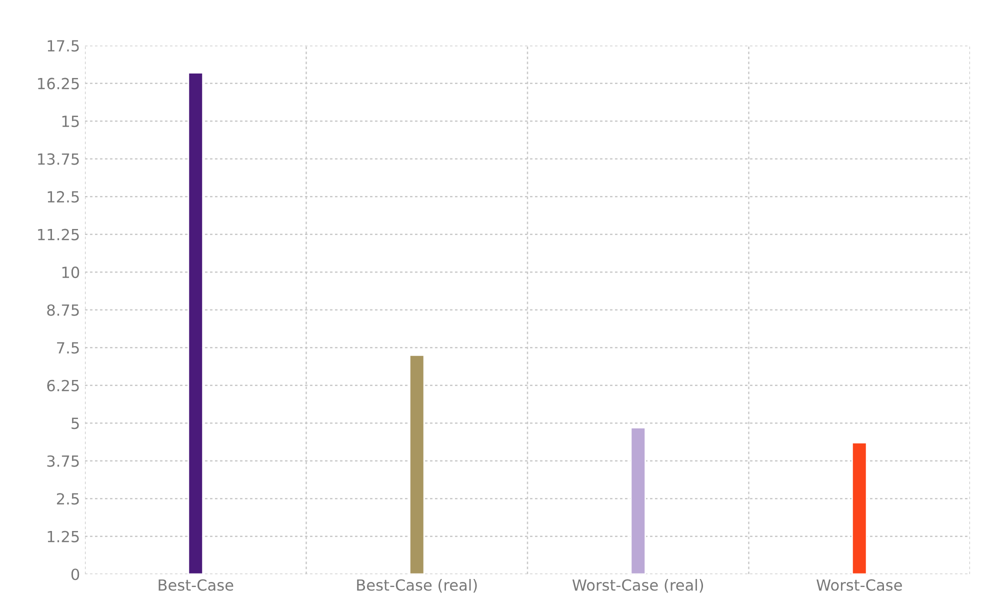  I want to click on y-tick-label: 5, so click(75, 424).